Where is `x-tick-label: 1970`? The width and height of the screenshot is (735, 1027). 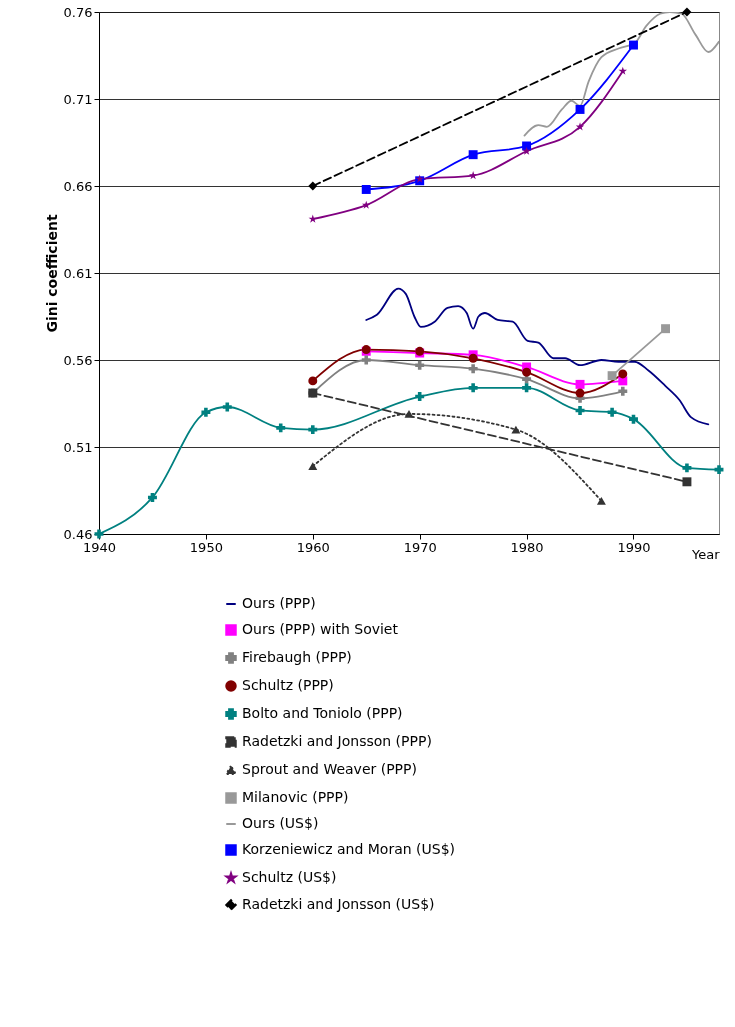
x-tick-label: 1970 is located at coordinates (420, 547).